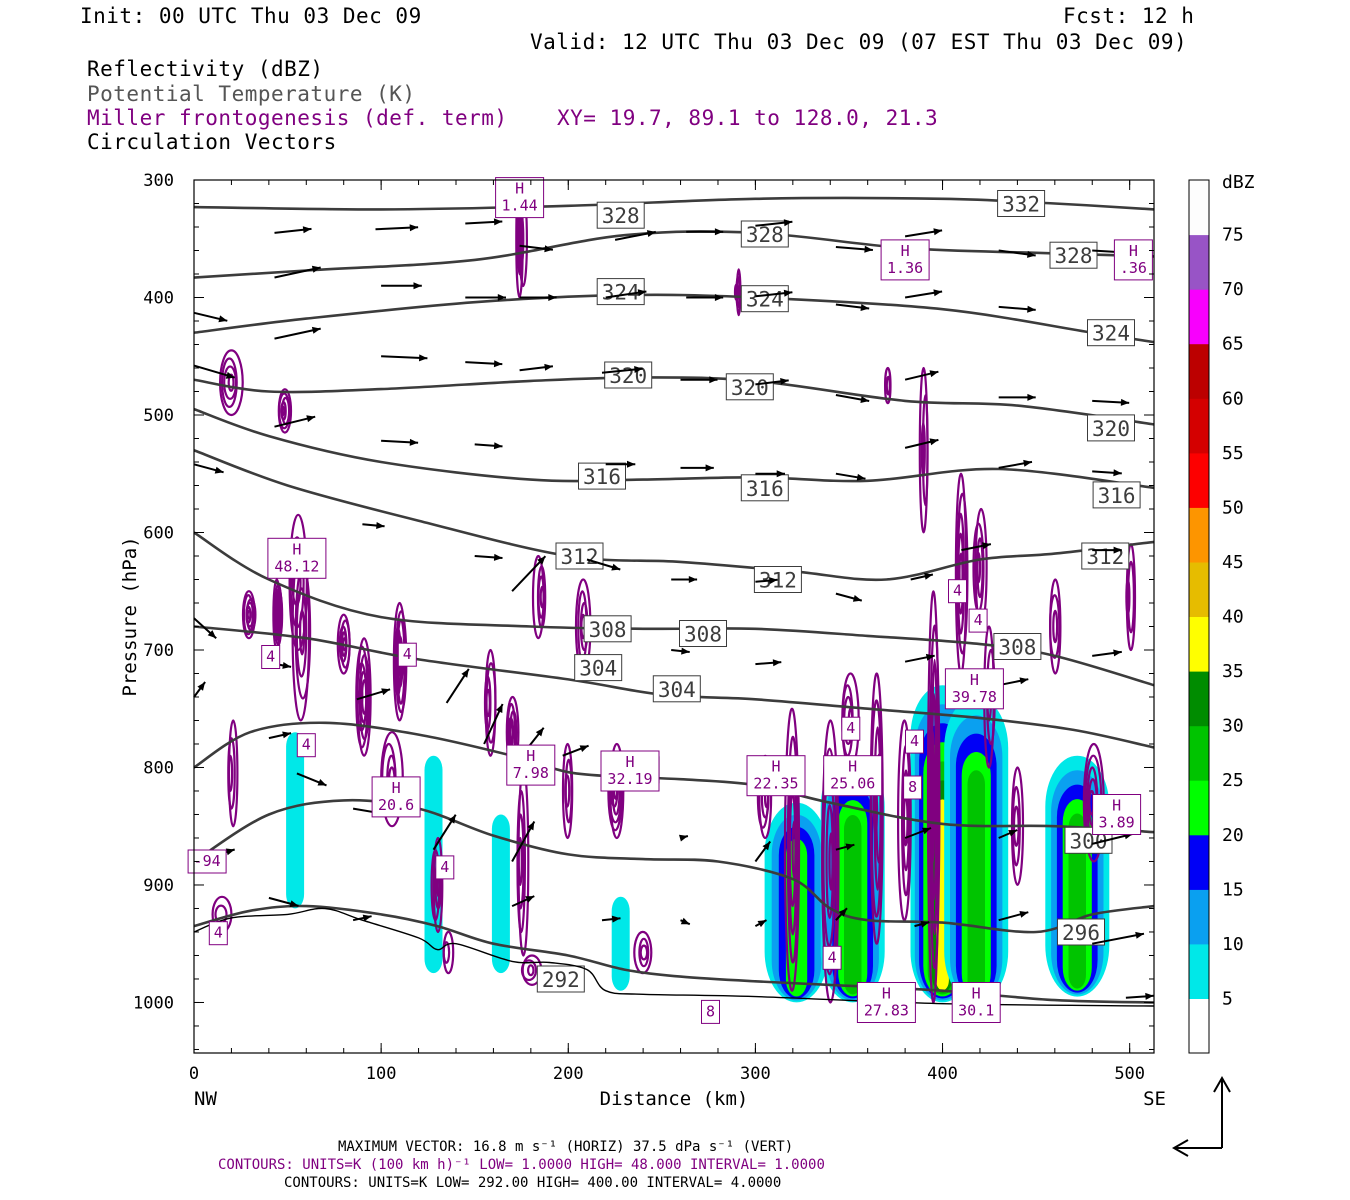 The width and height of the screenshot is (1350, 1200). I want to click on y-tick-label: 700, so click(158, 651).